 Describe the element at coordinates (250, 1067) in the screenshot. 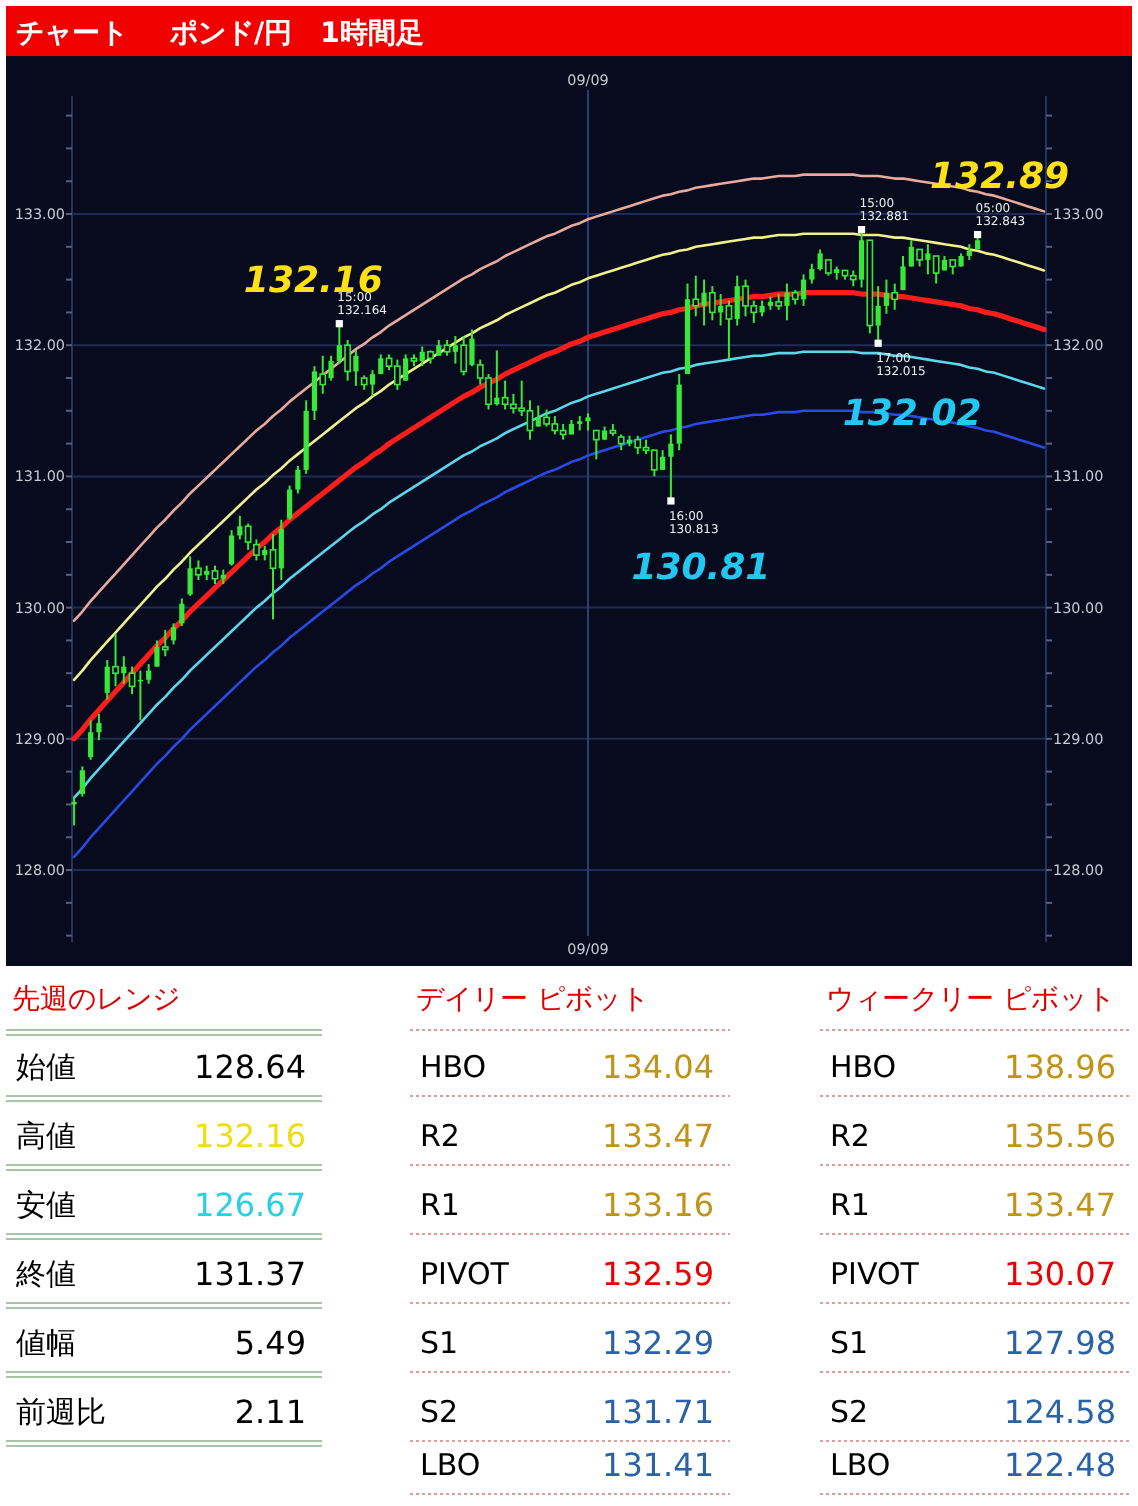

I see `data-label: 128.64` at that location.